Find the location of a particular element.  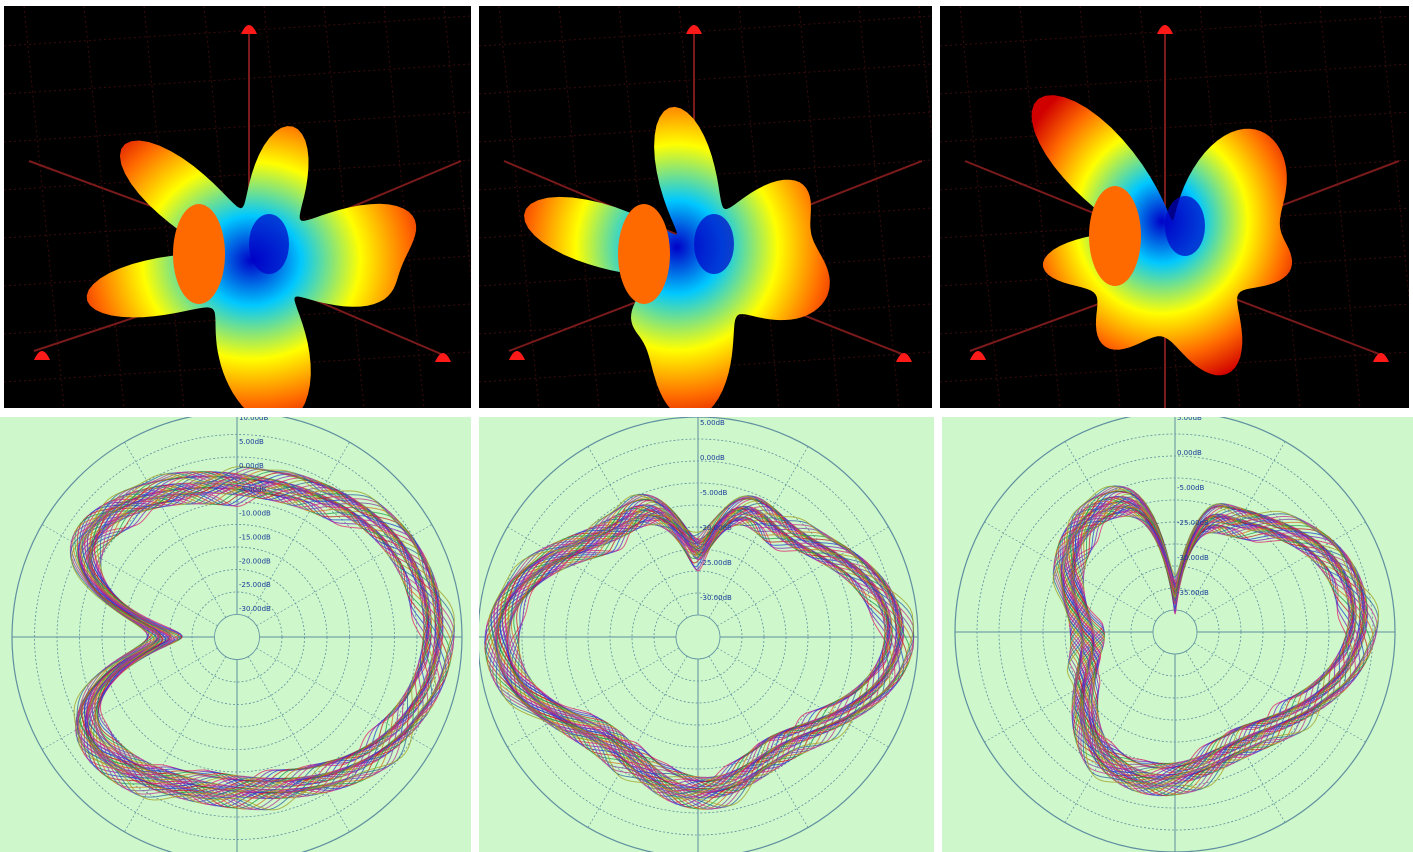

radial-tick-label: -10.00dB is located at coordinates (255, 514).